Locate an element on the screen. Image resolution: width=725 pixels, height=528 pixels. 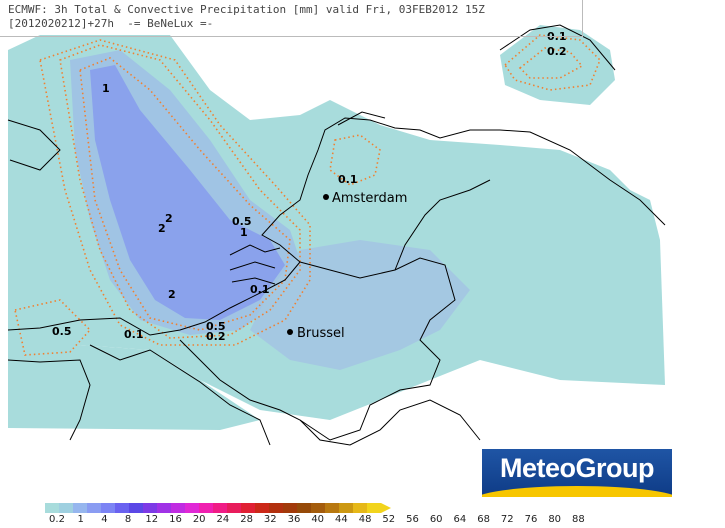
legend-label: 64 is located at coordinates (460, 519).